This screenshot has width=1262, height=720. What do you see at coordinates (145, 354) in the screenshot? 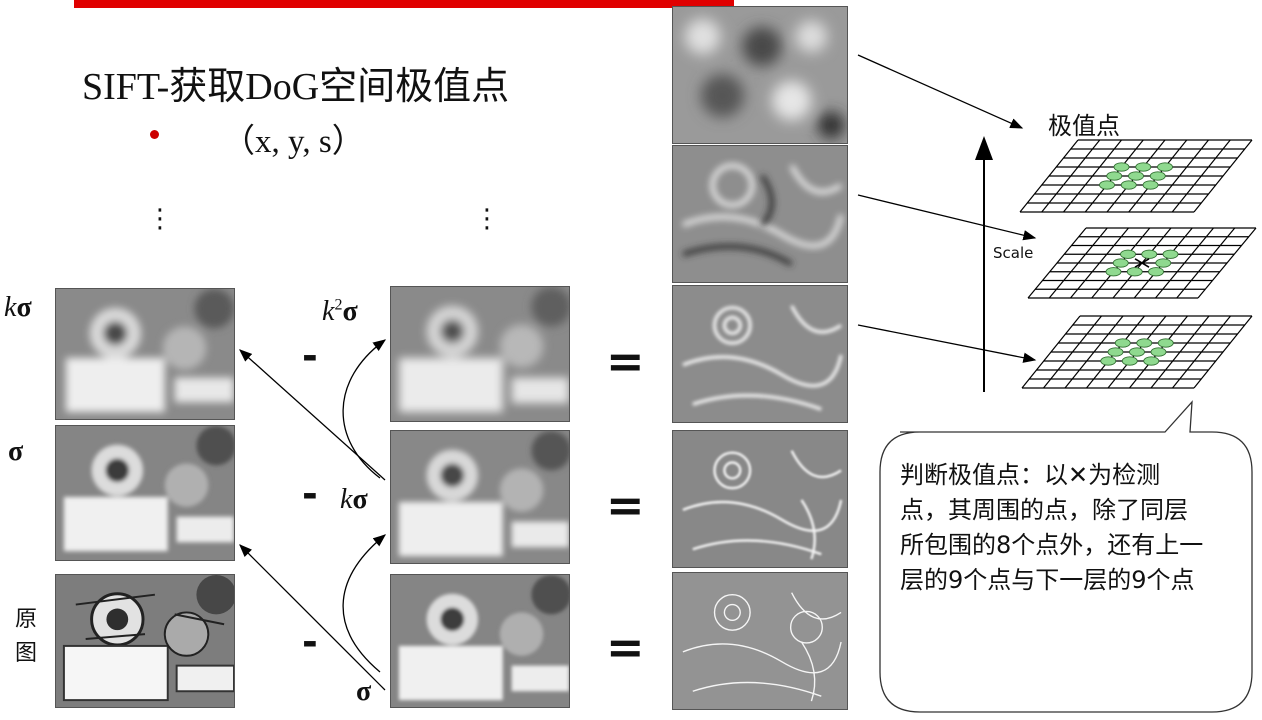
I see `gaussian-image-k-sigma` at bounding box center [145, 354].